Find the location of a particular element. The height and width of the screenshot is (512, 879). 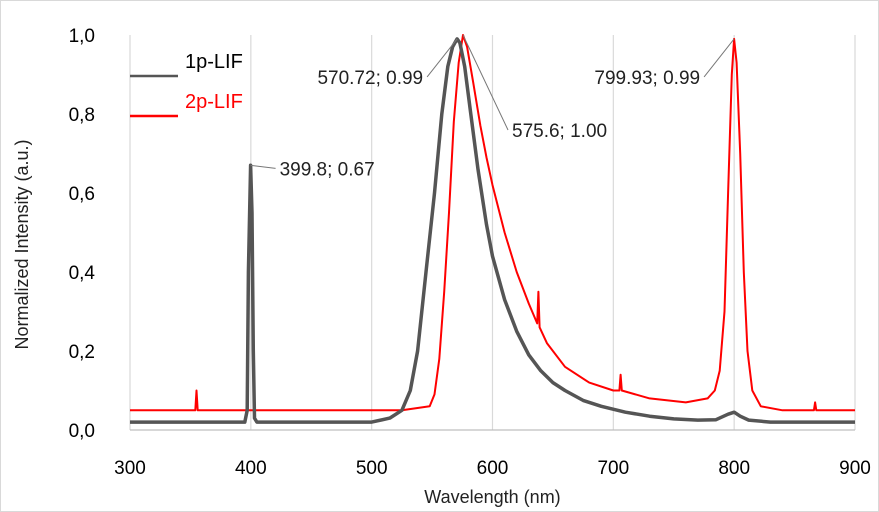

x-tick-label: 900 is located at coordinates (855, 468).